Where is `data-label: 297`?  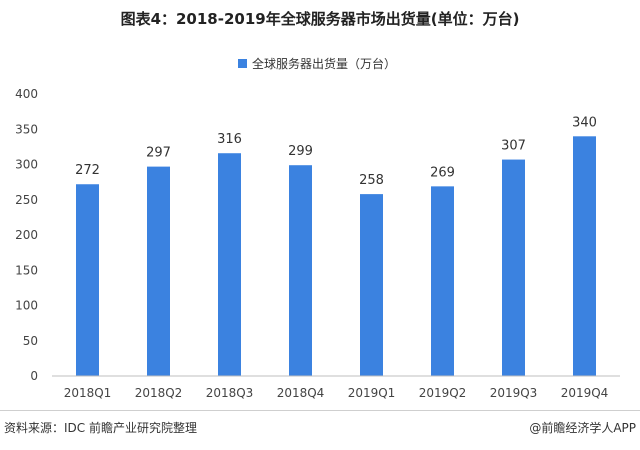 data-label: 297 is located at coordinates (158, 153).